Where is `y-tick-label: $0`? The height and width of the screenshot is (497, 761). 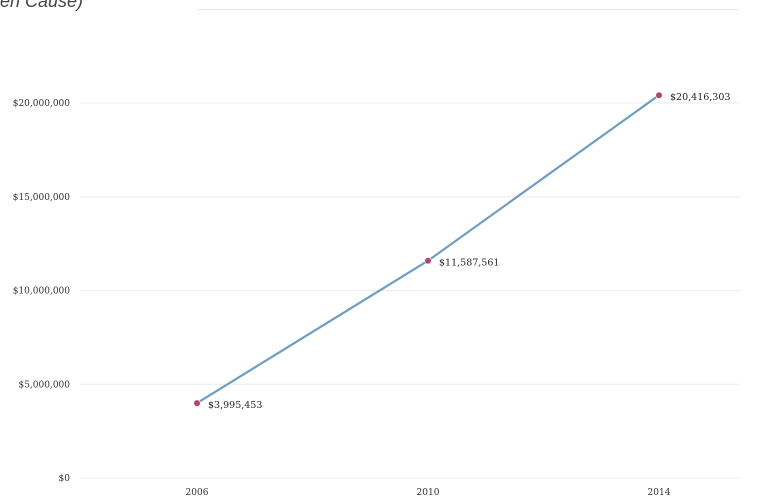 y-tick-label: $0 is located at coordinates (65, 479).